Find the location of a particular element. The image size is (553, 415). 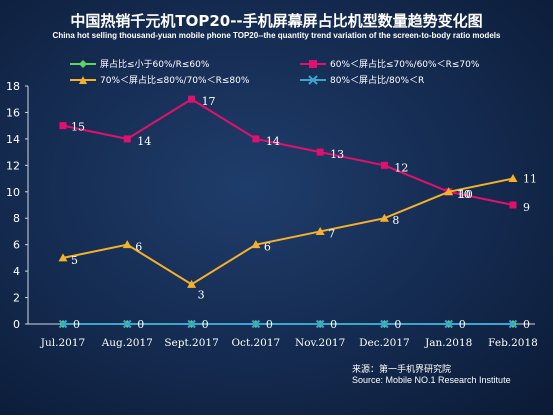

data-label: 17 is located at coordinates (209, 101).